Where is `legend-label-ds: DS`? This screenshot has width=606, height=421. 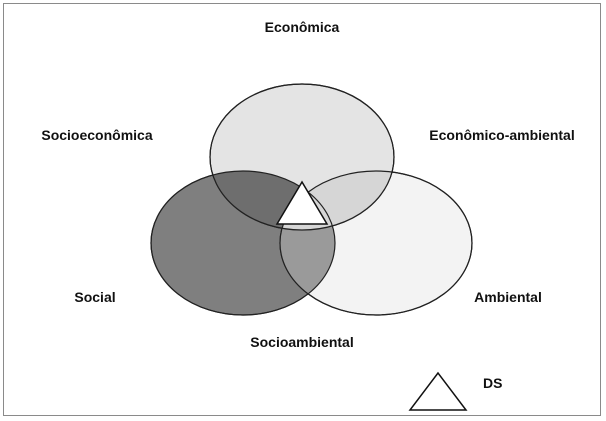 legend-label-ds: DS is located at coordinates (492, 383).